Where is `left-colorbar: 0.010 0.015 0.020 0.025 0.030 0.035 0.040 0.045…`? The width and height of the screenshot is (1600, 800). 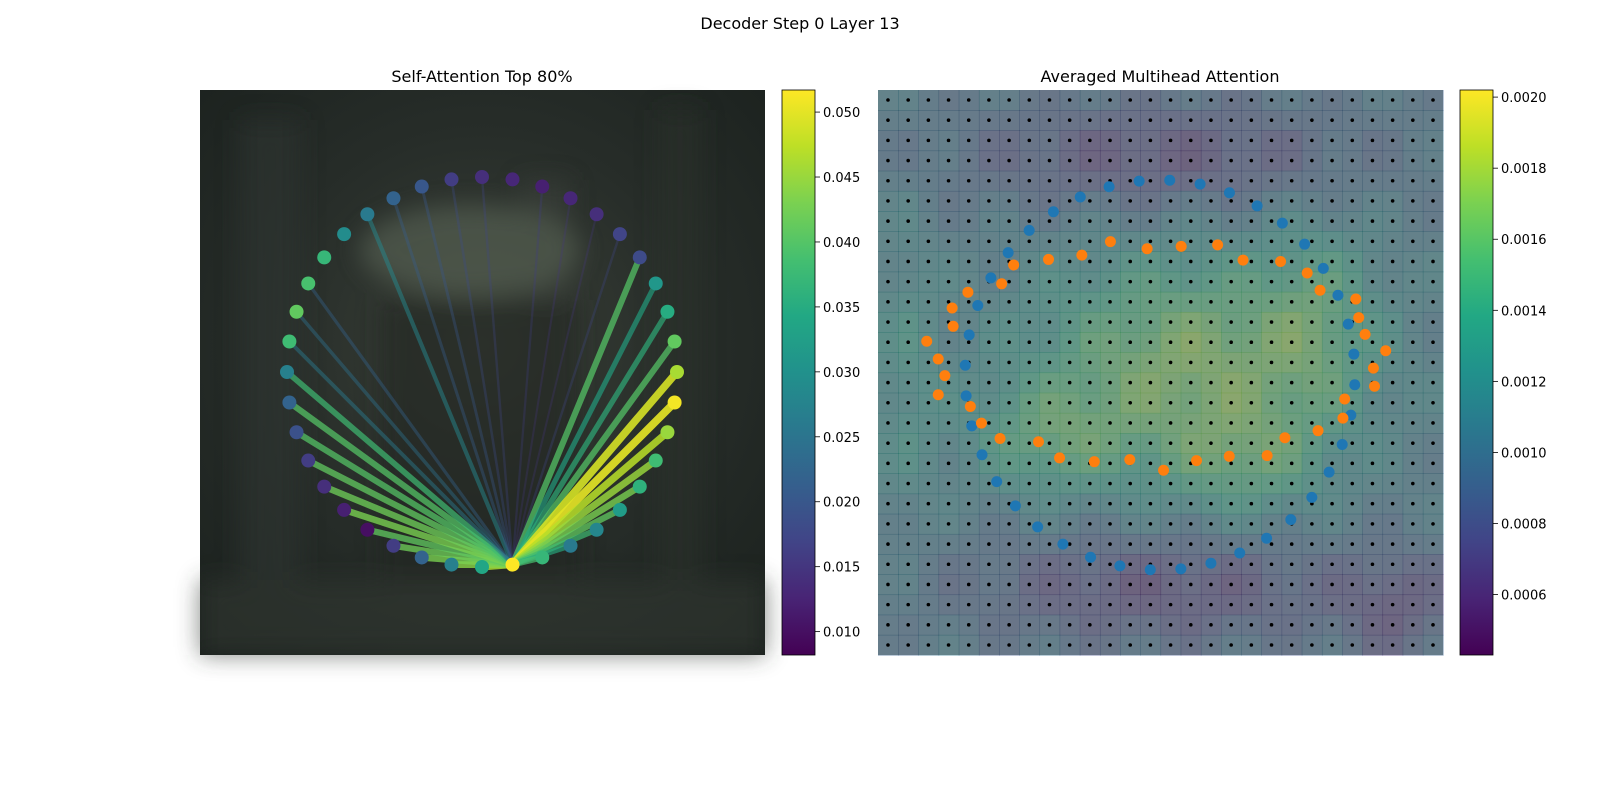
left-colorbar: 0.010 0.015 0.020 0.025 0.030 0.035 0.040 0.045… is located at coordinates (820, 372).